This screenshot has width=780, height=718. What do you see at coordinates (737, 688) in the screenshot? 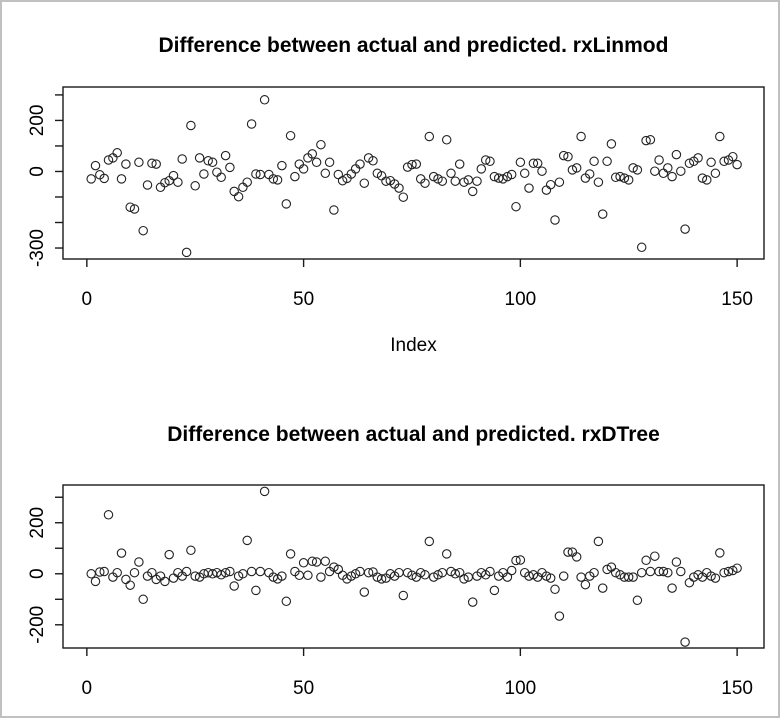
I see `x-tick-label: 150` at bounding box center [737, 688].